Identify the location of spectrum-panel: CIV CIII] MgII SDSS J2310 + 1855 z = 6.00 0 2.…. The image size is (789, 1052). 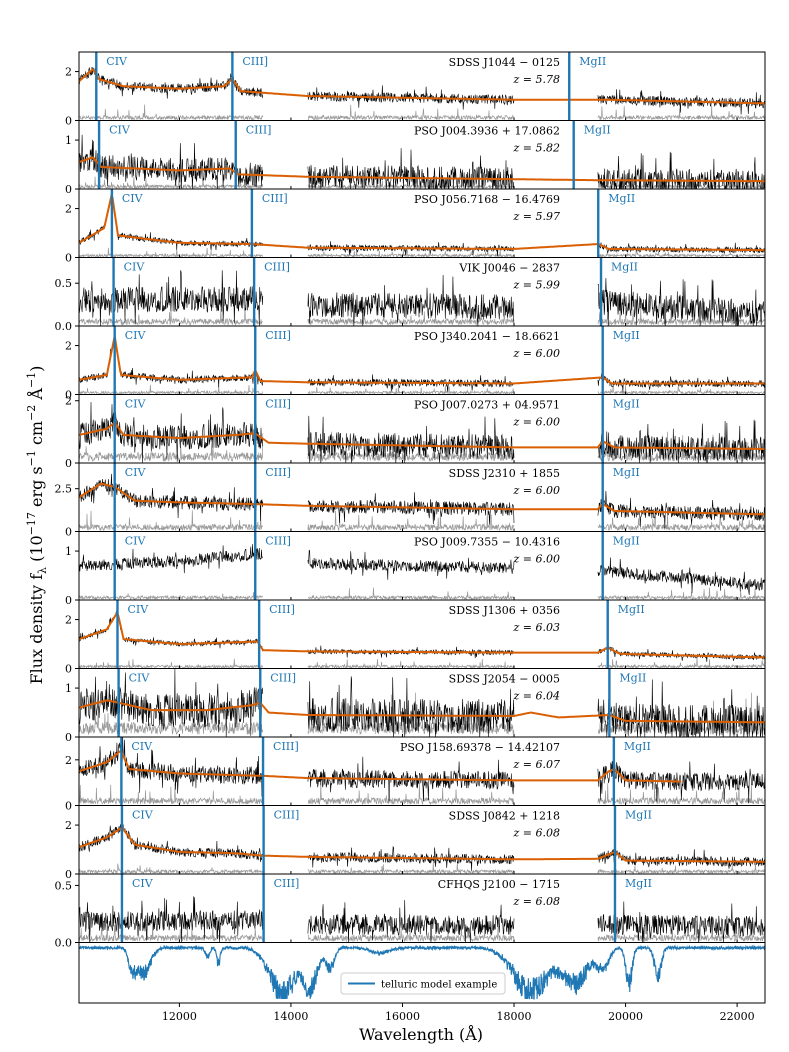
(410, 500).